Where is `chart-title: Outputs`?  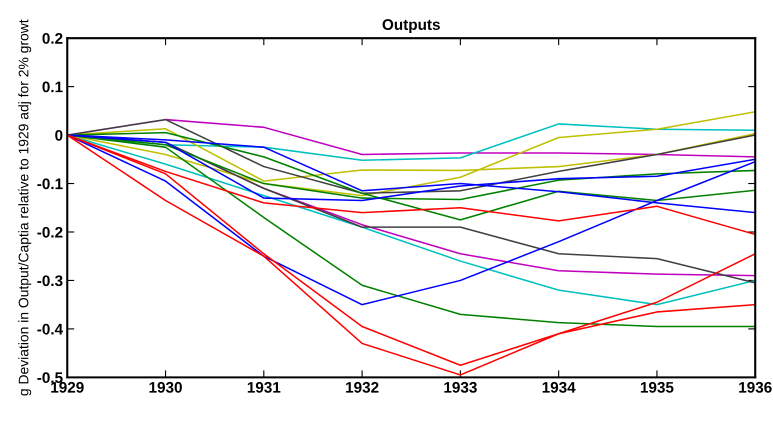 chart-title: Outputs is located at coordinates (411, 26).